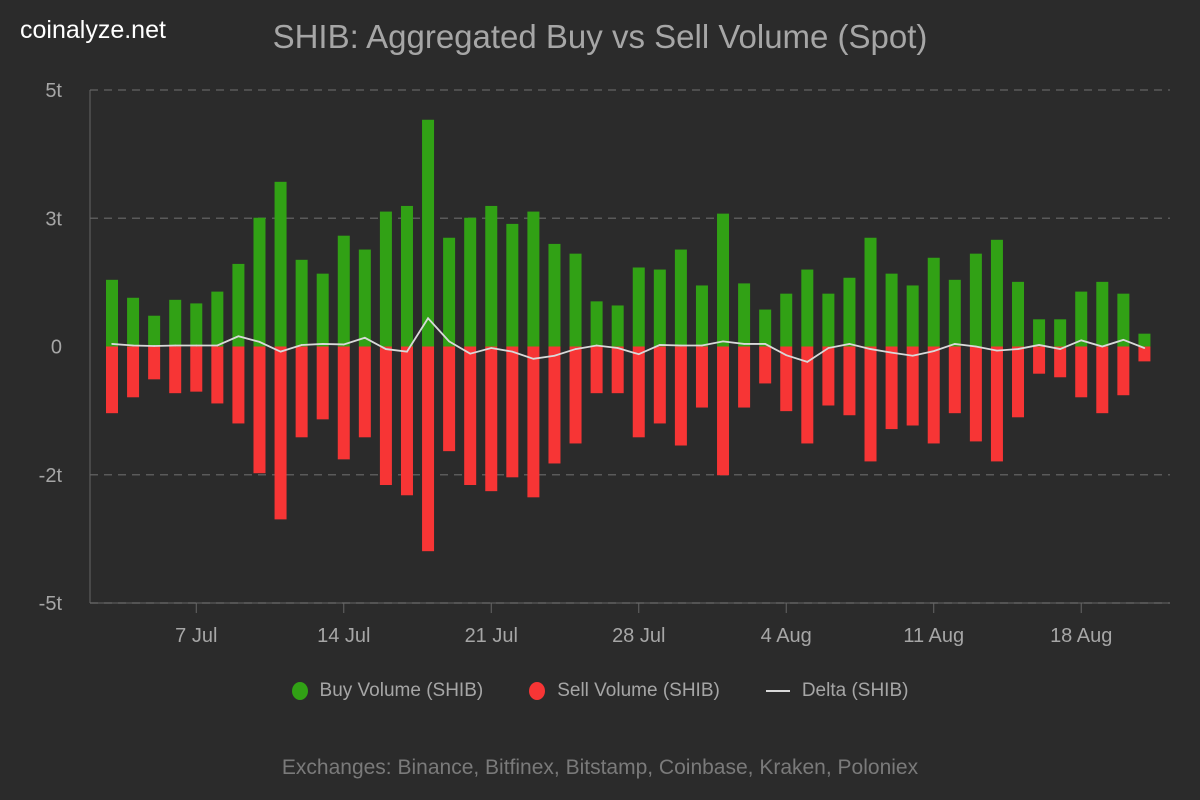 This screenshot has width=1200, height=800. What do you see at coordinates (387, 691) in the screenshot?
I see `legend-item-buy: Buy Volume (SHIB)` at bounding box center [387, 691].